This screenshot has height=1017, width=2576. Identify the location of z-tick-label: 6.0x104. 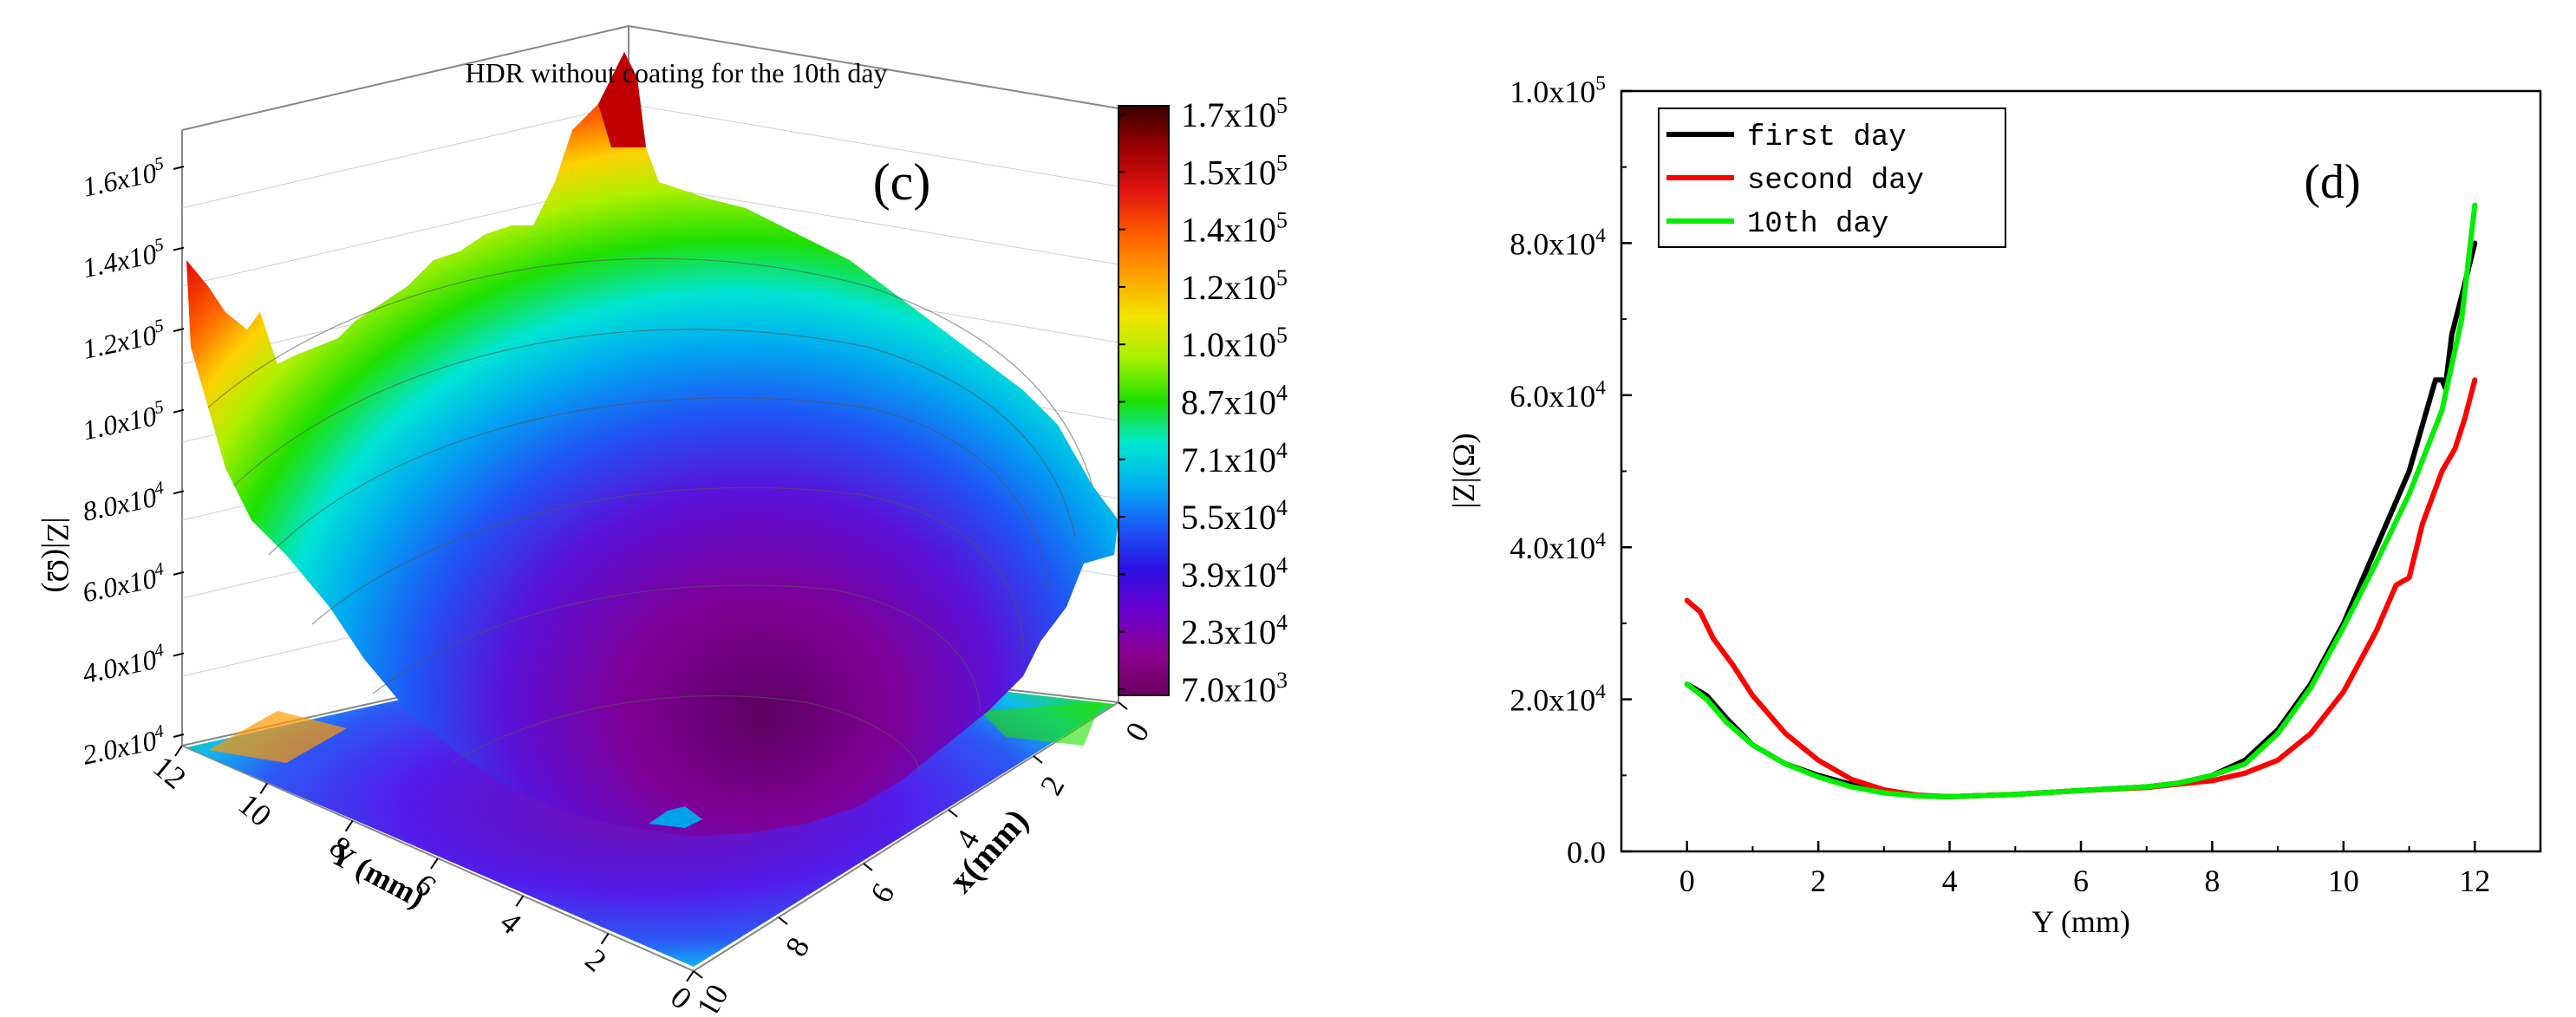
(124, 583).